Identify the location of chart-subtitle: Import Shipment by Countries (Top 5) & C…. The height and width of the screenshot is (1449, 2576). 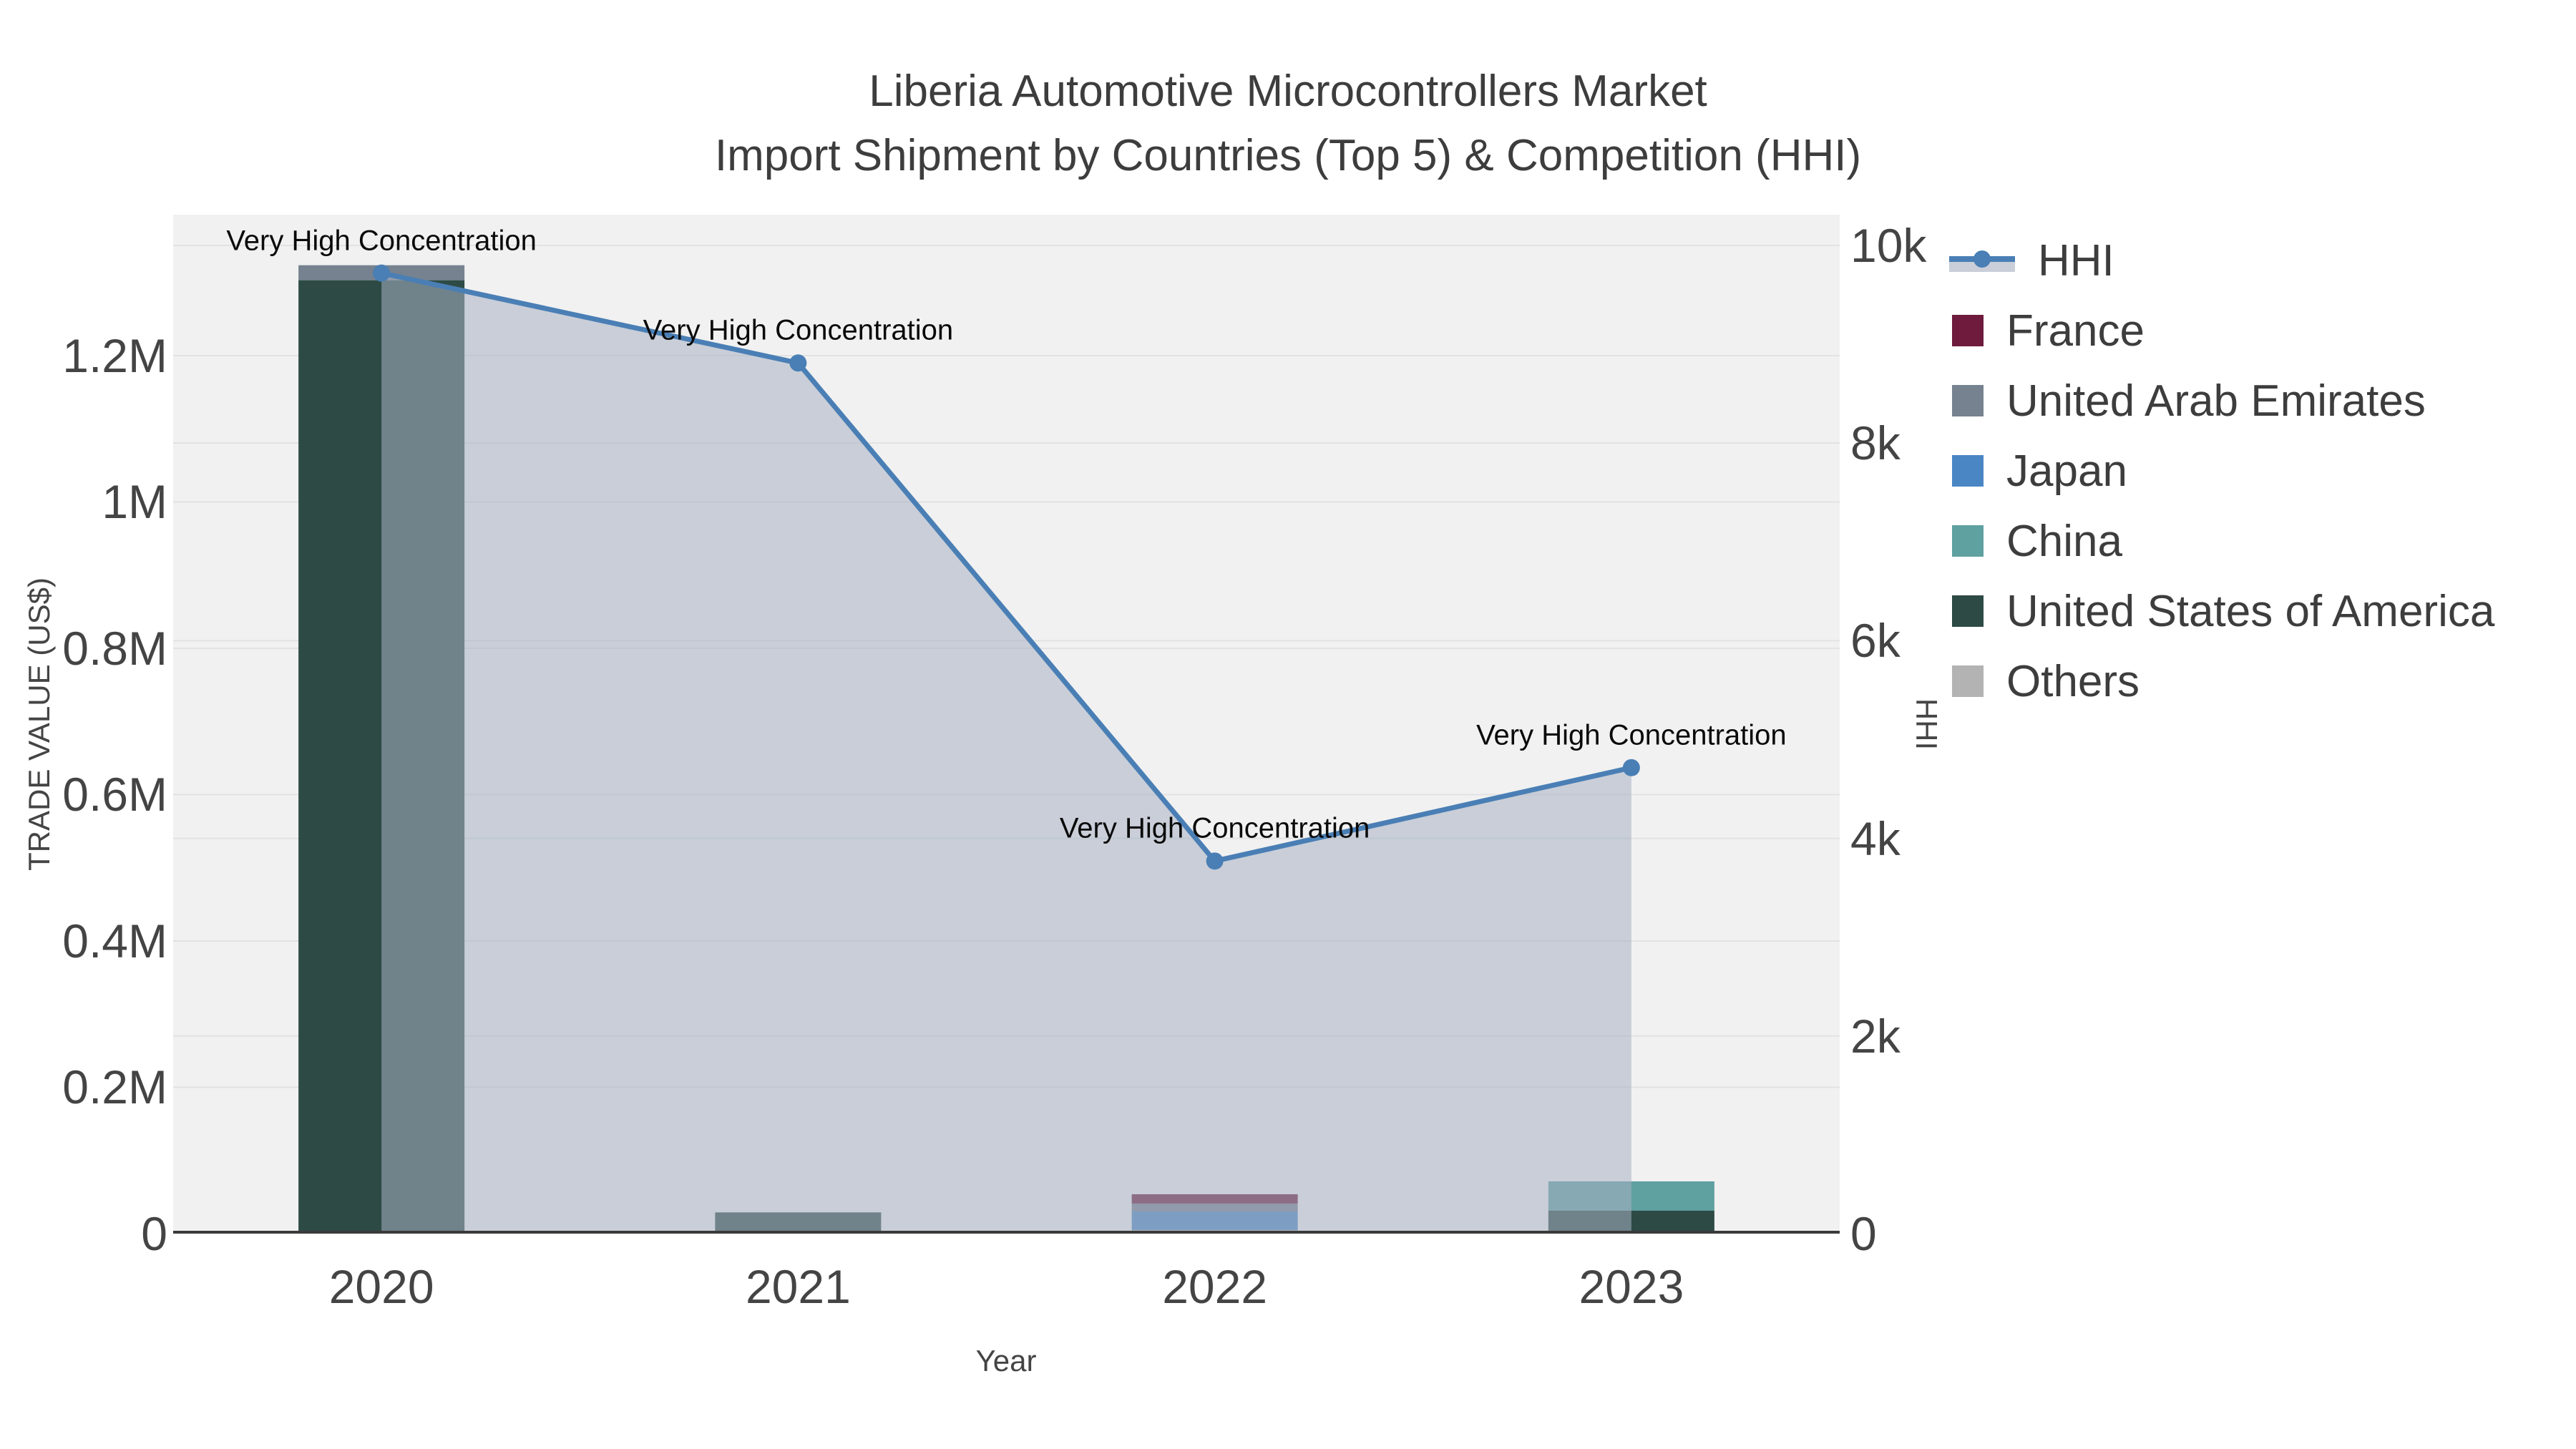
(1288, 155).